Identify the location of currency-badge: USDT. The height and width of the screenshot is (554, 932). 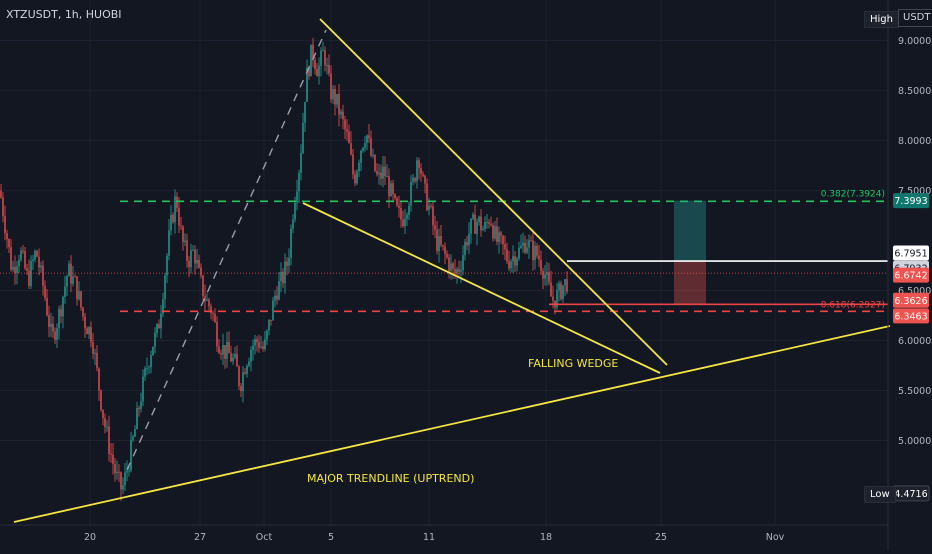
(915, 18).